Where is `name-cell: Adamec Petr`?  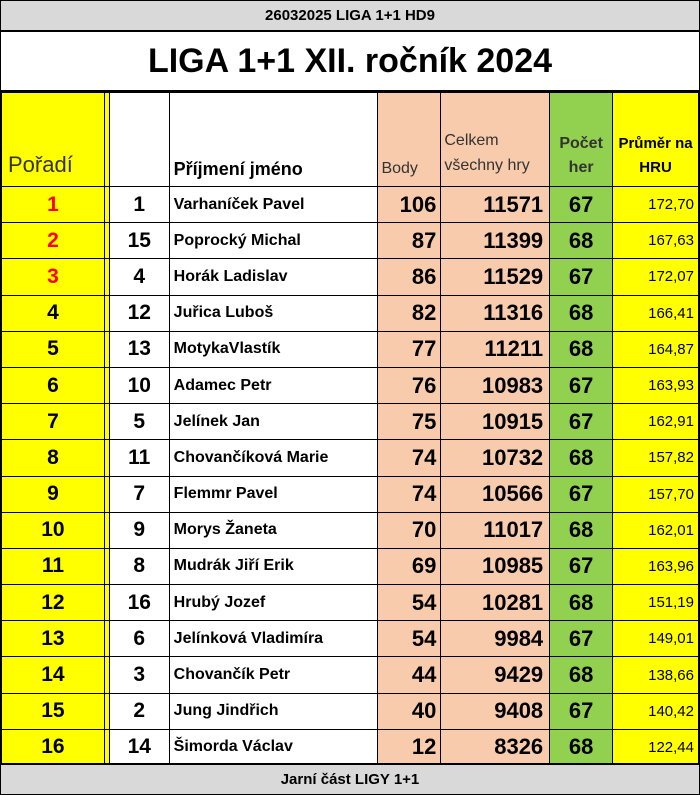
name-cell: Adamec Petr is located at coordinates (273, 385).